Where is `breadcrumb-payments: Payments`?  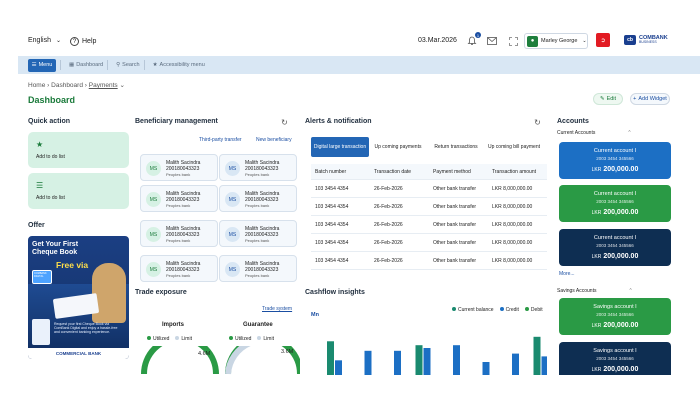 breadcrumb-payments: Payments is located at coordinates (103, 85).